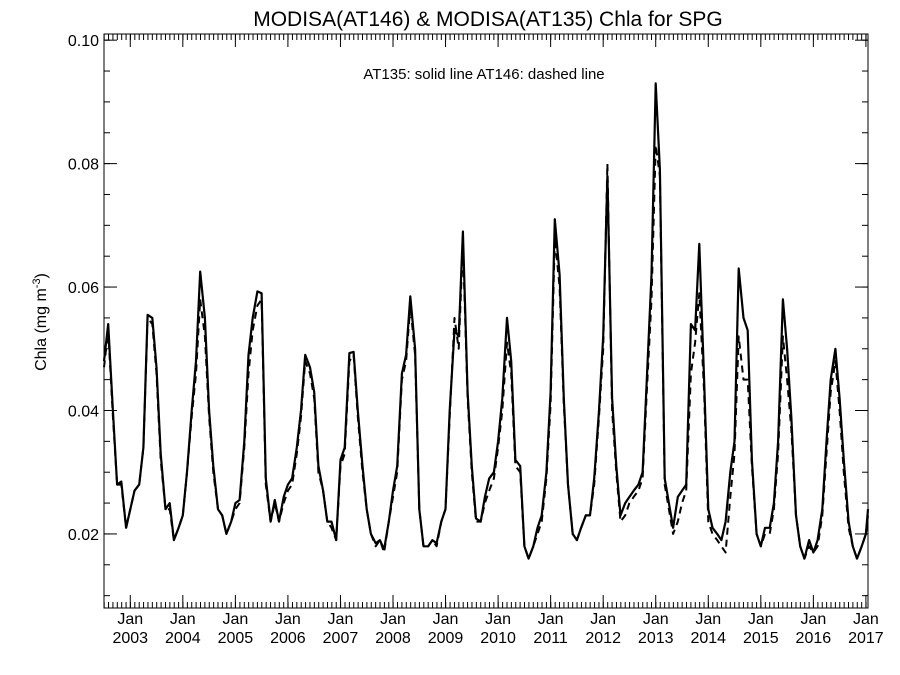 Image resolution: width=900 pixels, height=675 pixels. Describe the element at coordinates (83, 41) in the screenshot. I see `y-tick-label: 0.10` at that location.